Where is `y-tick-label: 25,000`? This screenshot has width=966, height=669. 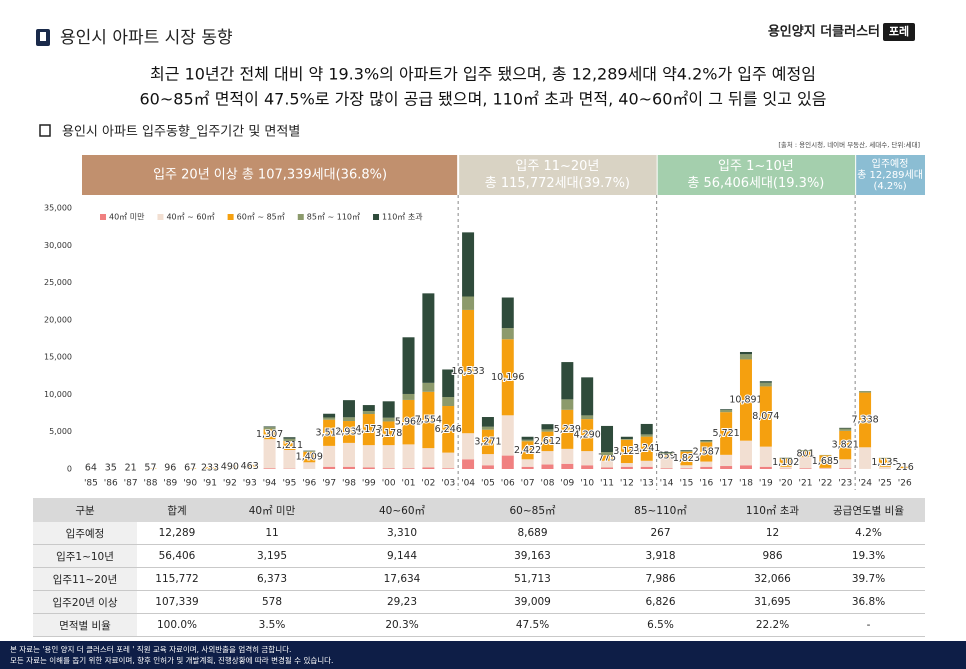
y-tick-label: 25,000 is located at coordinates (58, 282).